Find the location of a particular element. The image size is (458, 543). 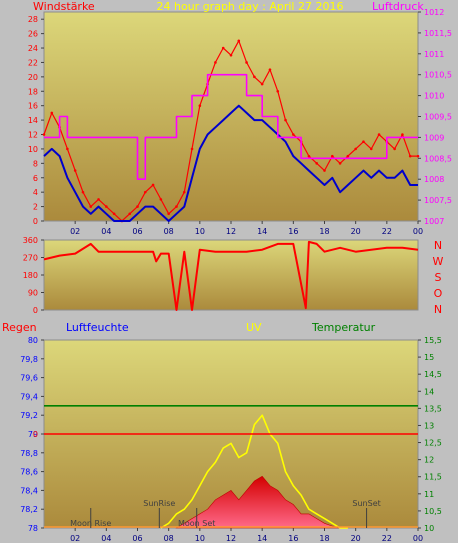

event-label: SunSet is located at coordinates (366, 503).